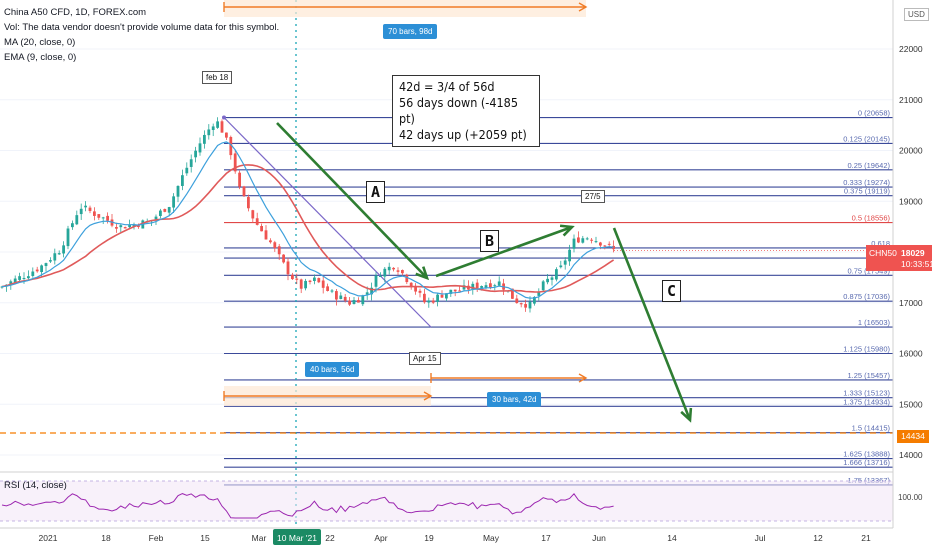 This screenshot has width=932, height=550. Describe the element at coordinates (40, 57) in the screenshot. I see `ema-legend: EMA (9, close, 0)` at that location.